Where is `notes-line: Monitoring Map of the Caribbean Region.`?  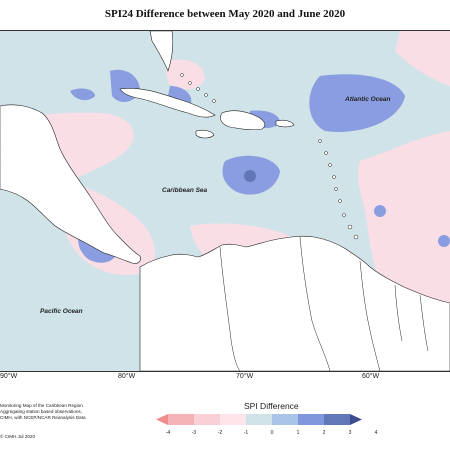 notes-line: Monitoring Map of the Caribbean Region. is located at coordinates (42, 405).